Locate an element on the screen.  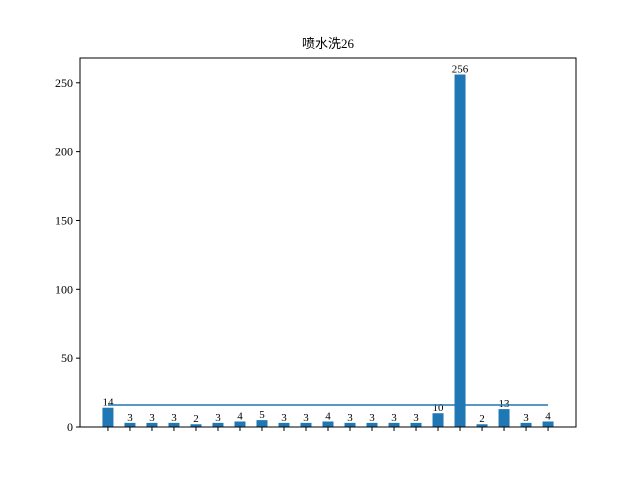
y-tick-label: 150 is located at coordinates (64, 220).